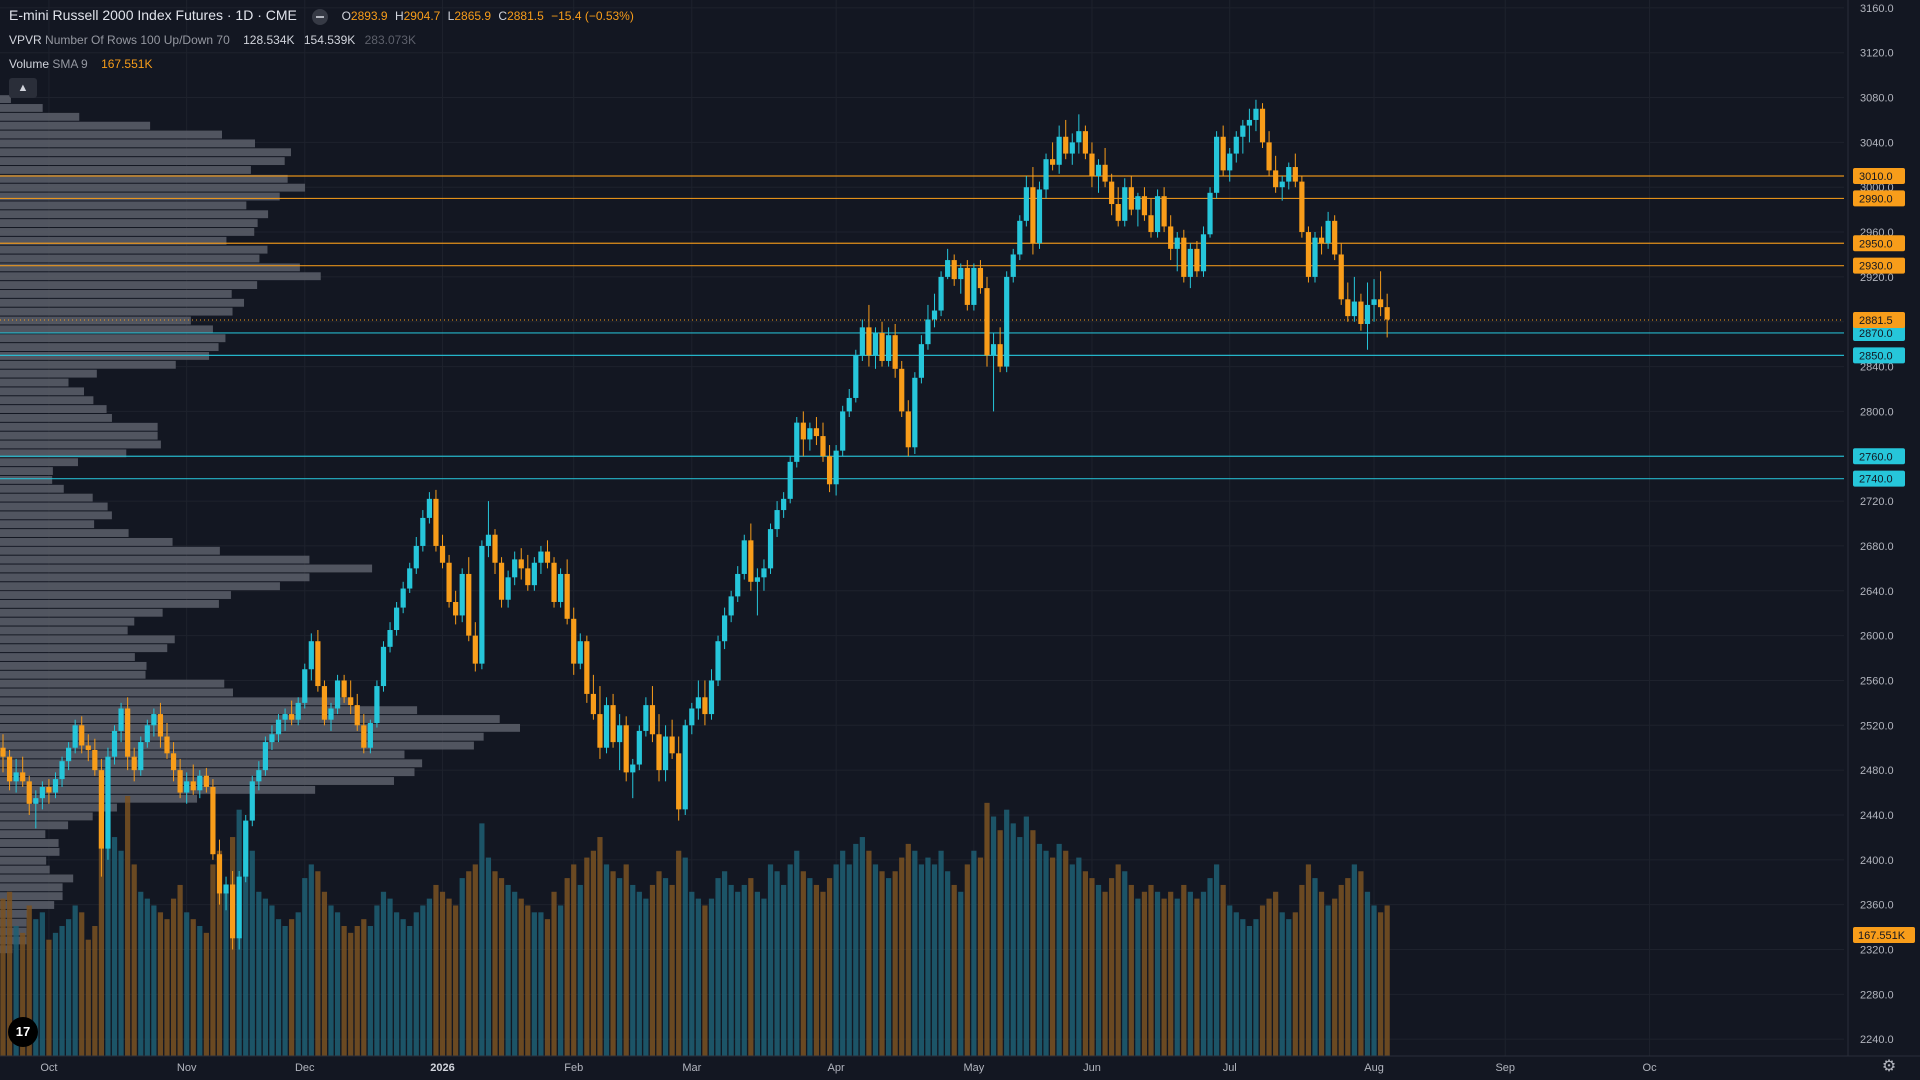 The height and width of the screenshot is (1080, 1920). What do you see at coordinates (836, 1068) in the screenshot?
I see `time-tick-label: Apr` at bounding box center [836, 1068].